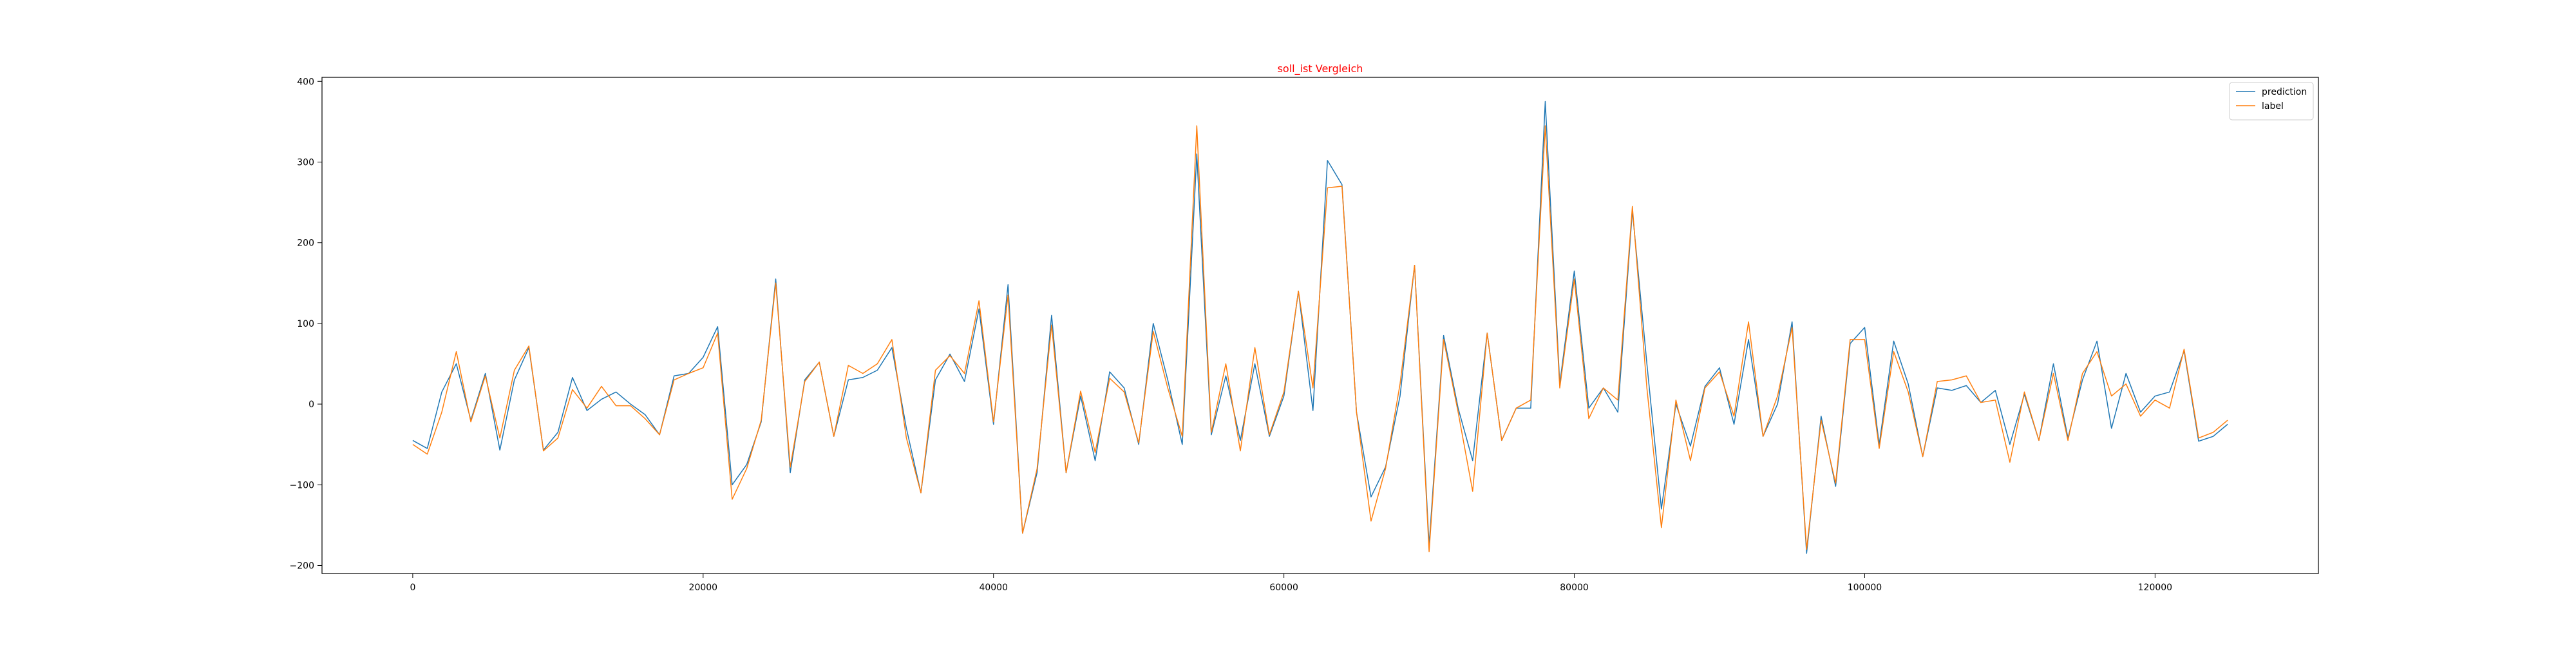 This screenshot has width=2576, height=647. I want to click on chart-title: soll_ist Vergleich, so click(1320, 69).